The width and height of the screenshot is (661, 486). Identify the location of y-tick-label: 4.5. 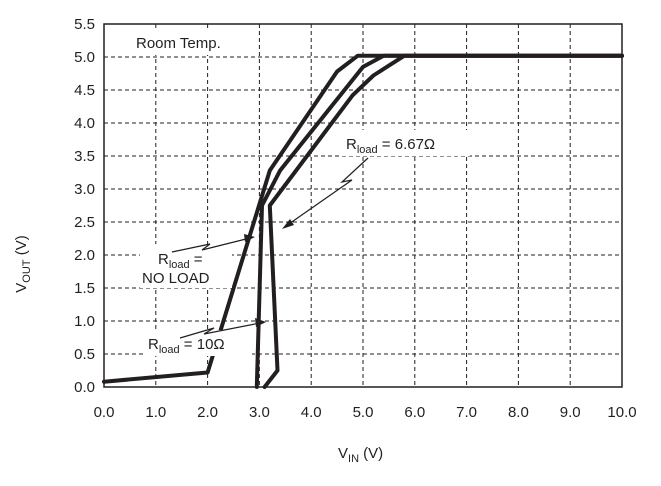
(84, 90).